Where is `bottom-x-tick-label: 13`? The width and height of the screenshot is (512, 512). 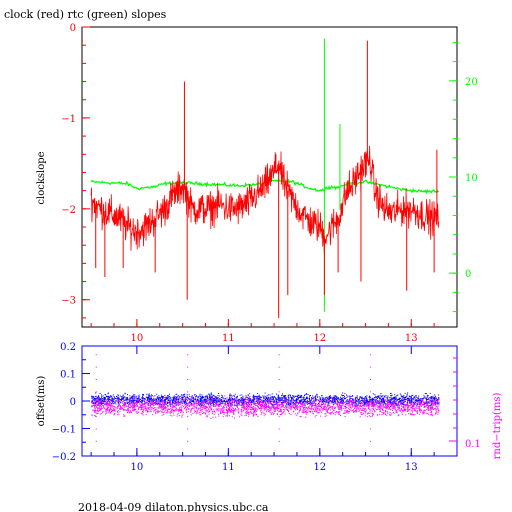
bottom-x-tick-label: 13 is located at coordinates (411, 467).